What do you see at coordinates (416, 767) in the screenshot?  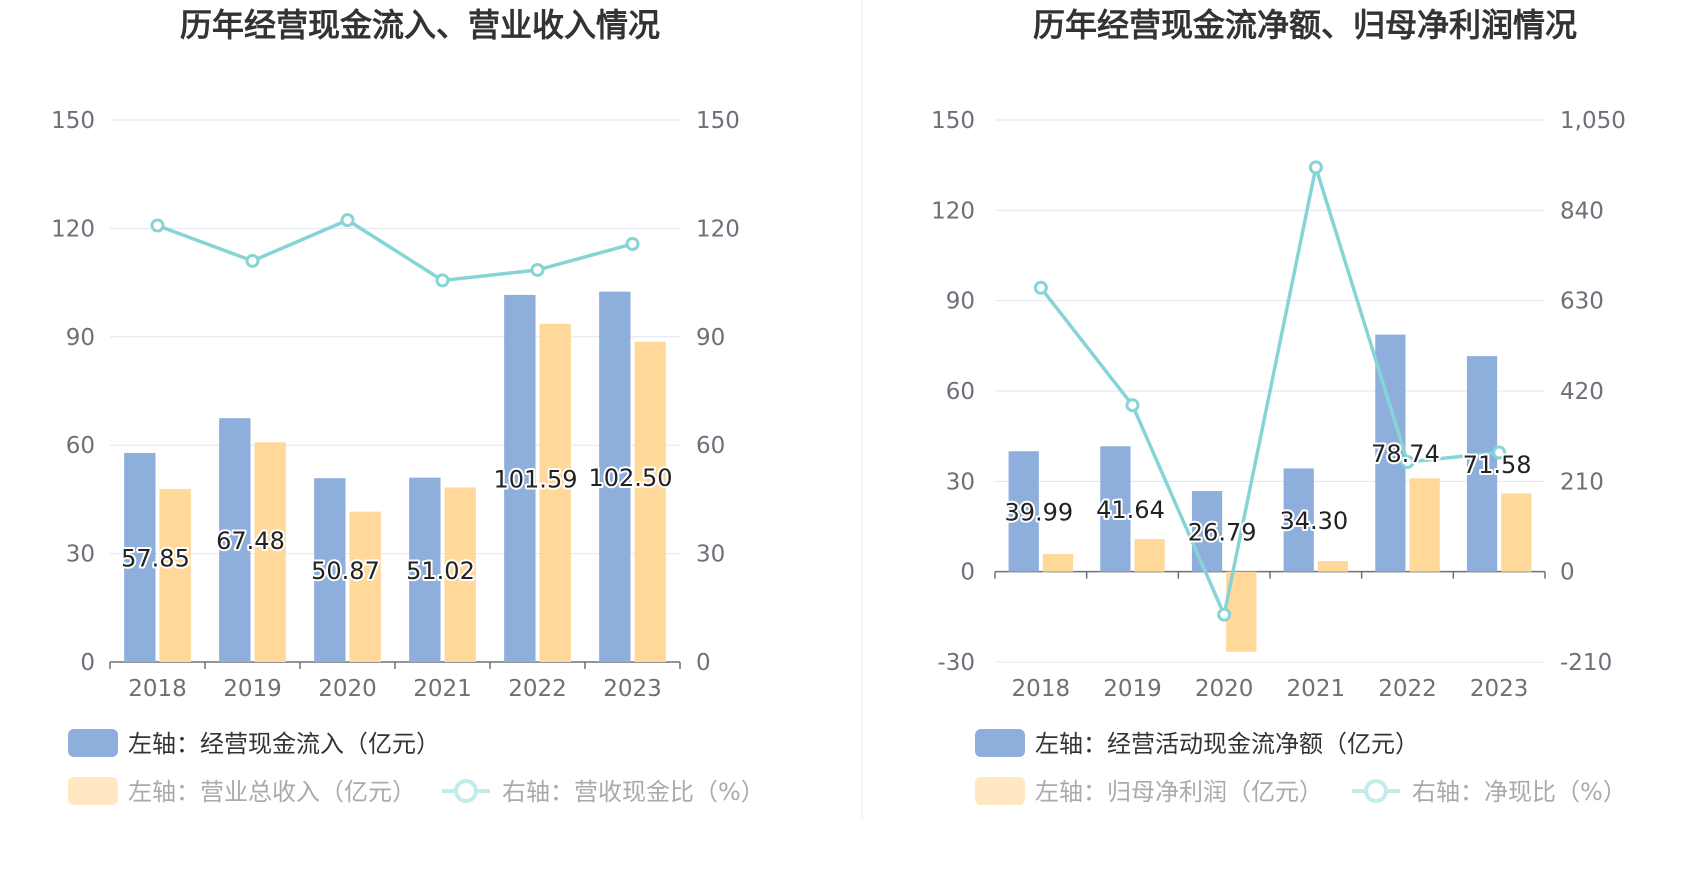 I see `chart-1-legend: 左轴：经营现金流入（亿元） 左轴：营业总收入（亿元） 右轴：营收现金比（%）` at bounding box center [416, 767].